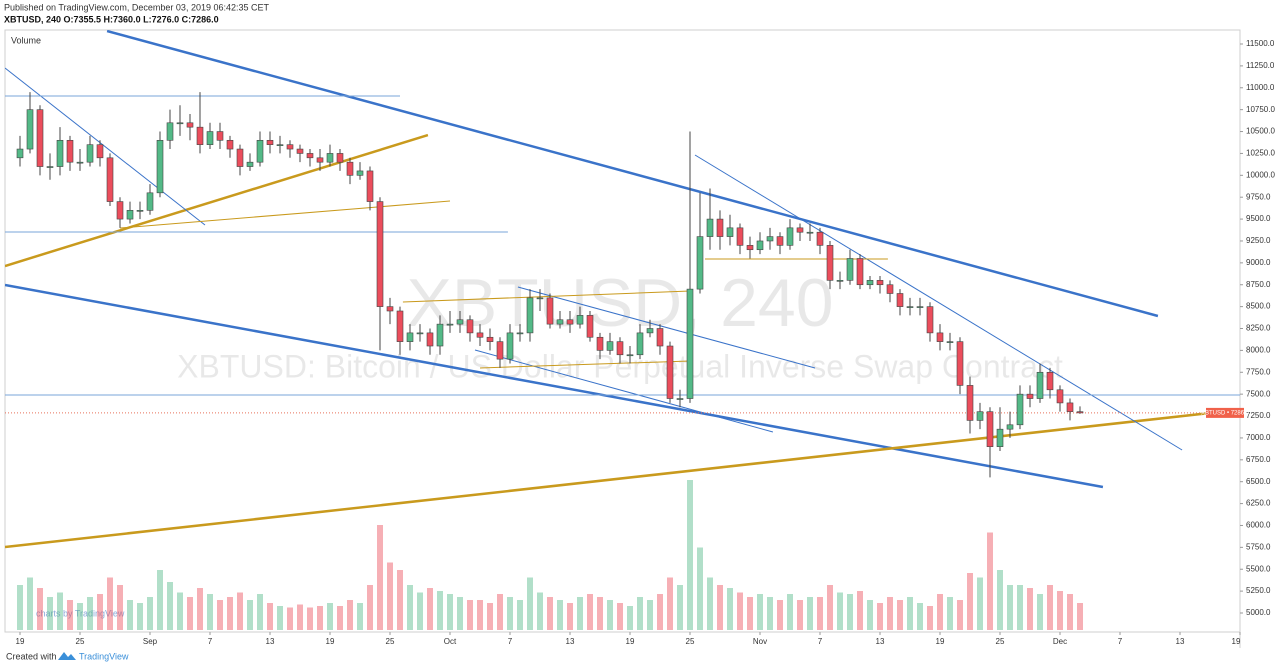  Describe the element at coordinates (1258, 612) in the screenshot. I see `y-tick-label: 5000.0` at that location.